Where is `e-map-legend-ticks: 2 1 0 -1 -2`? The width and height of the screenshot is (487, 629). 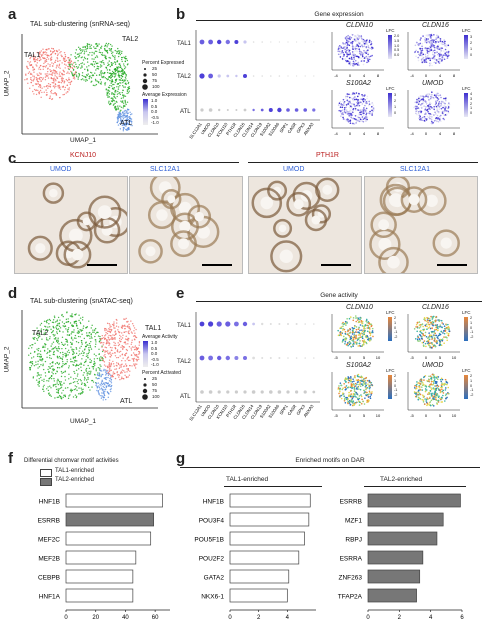 e-map-legend-ticks: 2 1 0 -1 -2 is located at coordinates (396, 386).